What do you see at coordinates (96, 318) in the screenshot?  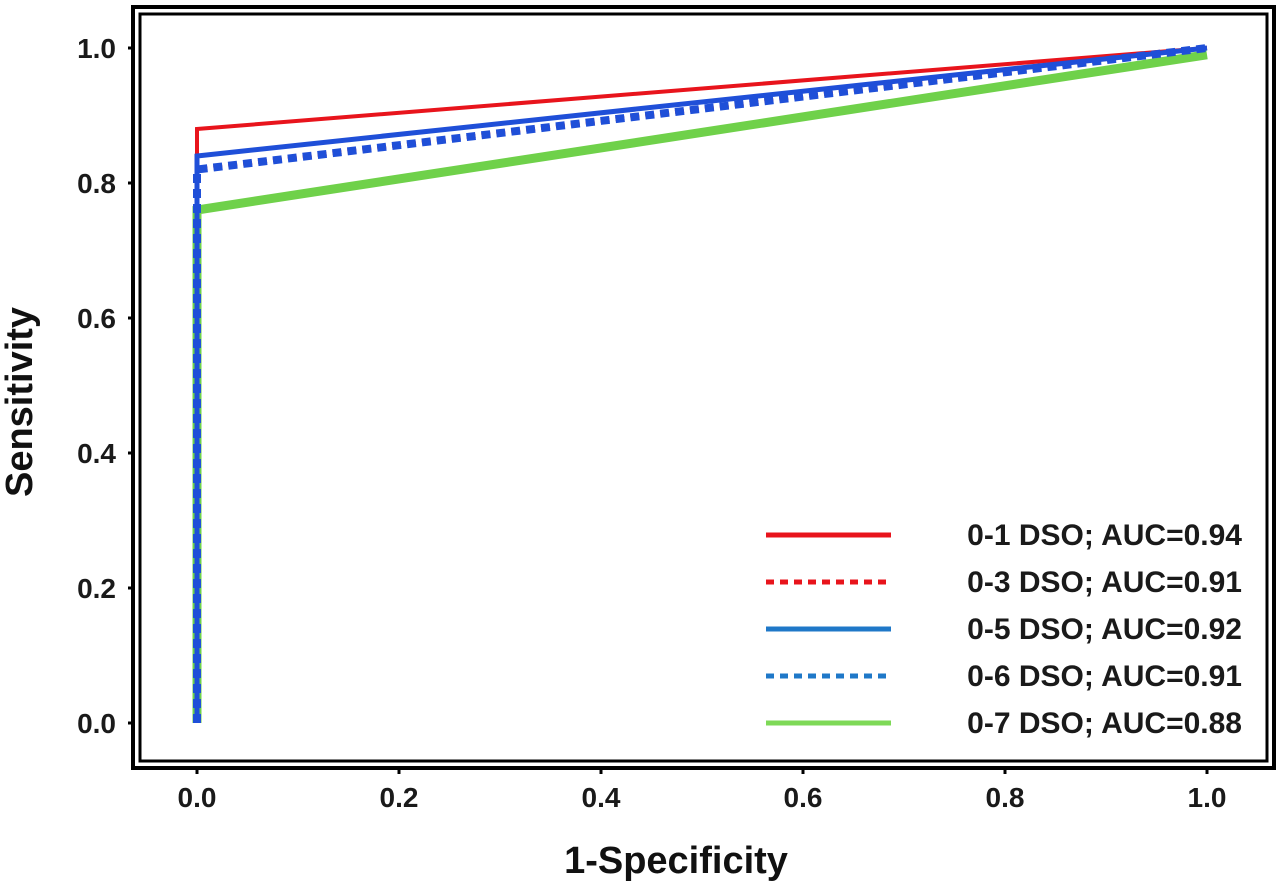 I see `y-tick-label: 0.6` at bounding box center [96, 318].